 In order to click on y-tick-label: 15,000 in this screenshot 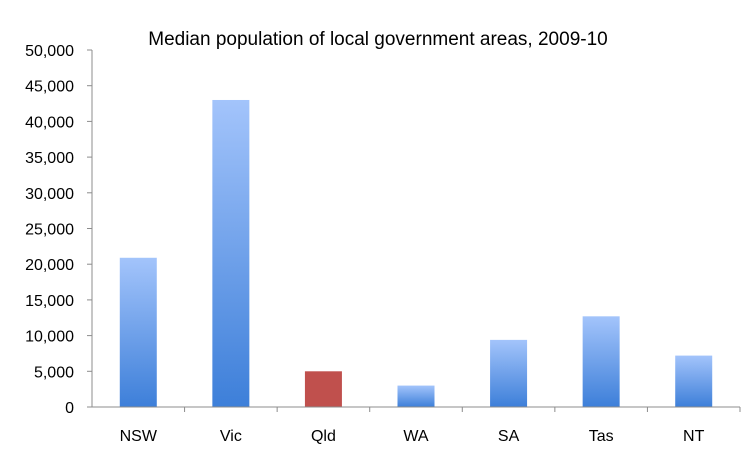, I will do `click(49, 301)`.